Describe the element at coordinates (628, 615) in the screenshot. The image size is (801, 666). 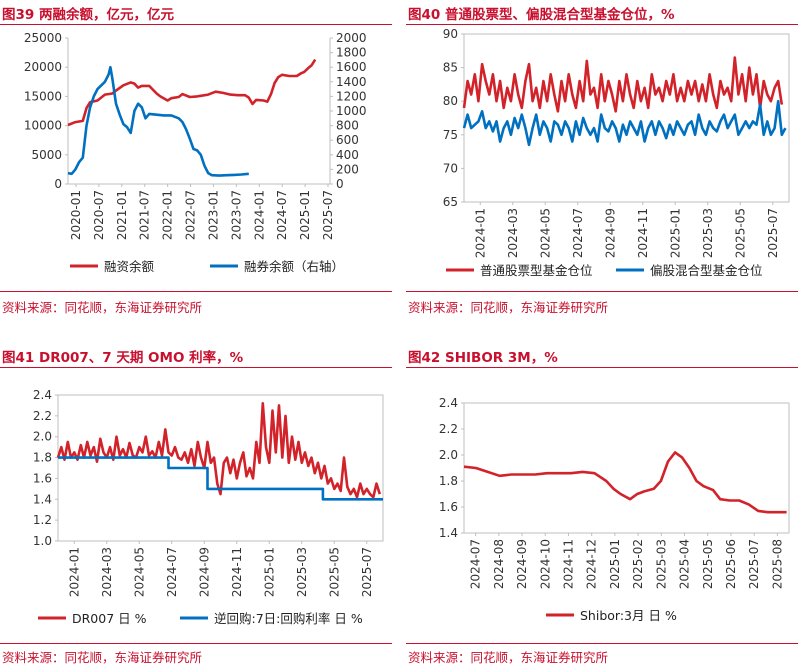
I see `legend-label-1: Shibor:3月 日 %` at that location.